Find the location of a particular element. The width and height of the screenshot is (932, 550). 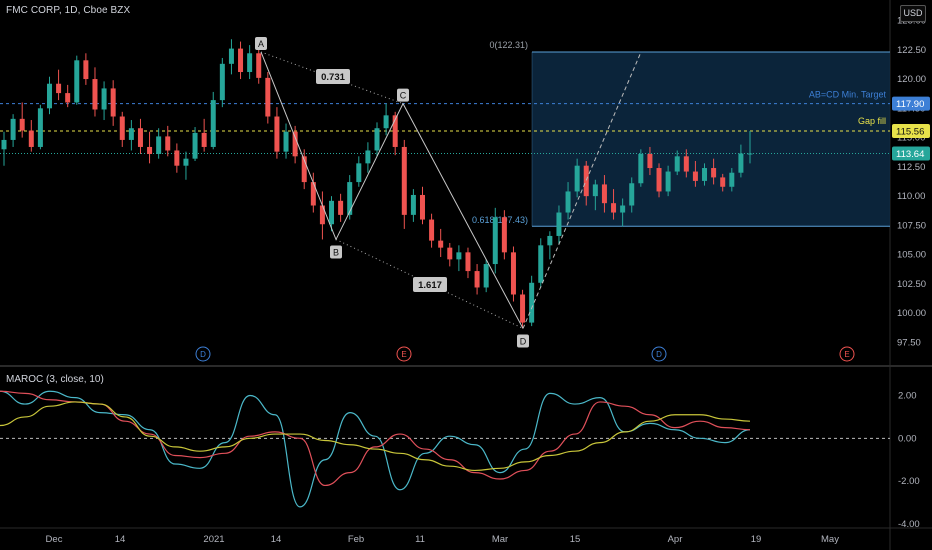

price-tag-label: 113.64 is located at coordinates (910, 154).